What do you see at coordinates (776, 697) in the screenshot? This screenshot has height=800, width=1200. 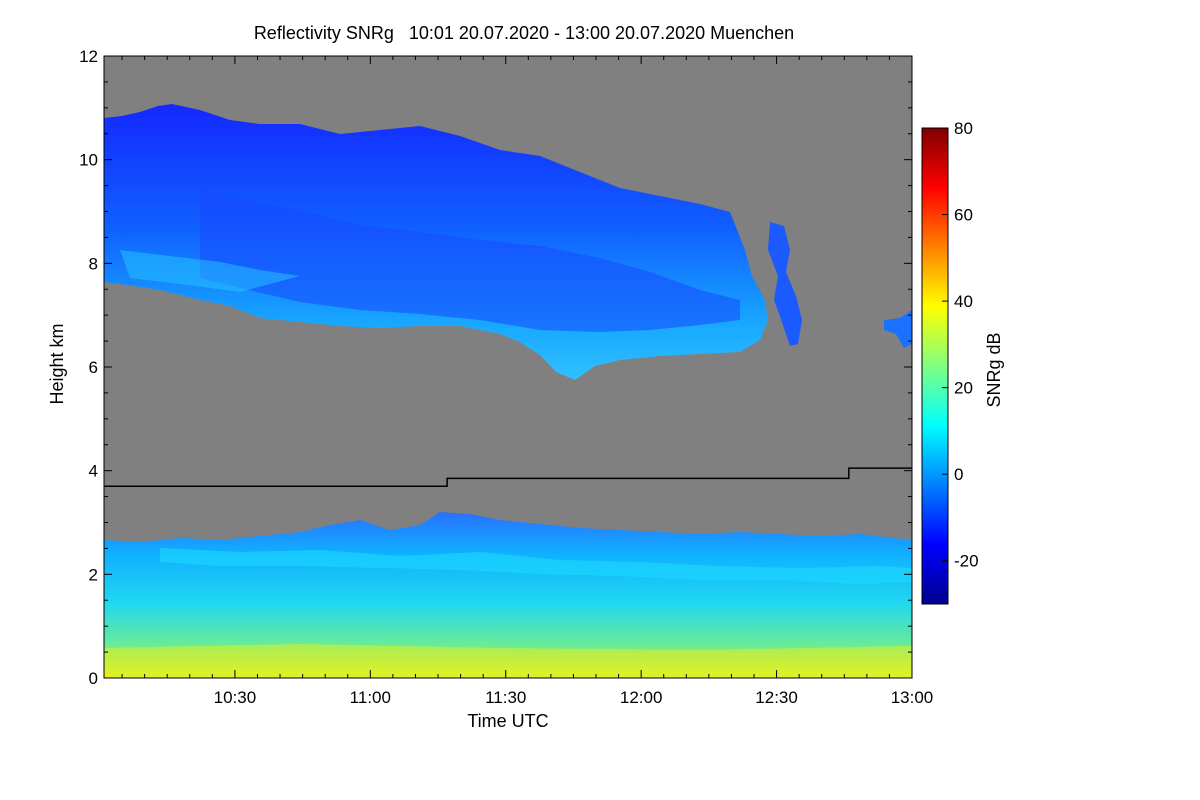 I see `x-tick-label: 12:30` at bounding box center [776, 697].